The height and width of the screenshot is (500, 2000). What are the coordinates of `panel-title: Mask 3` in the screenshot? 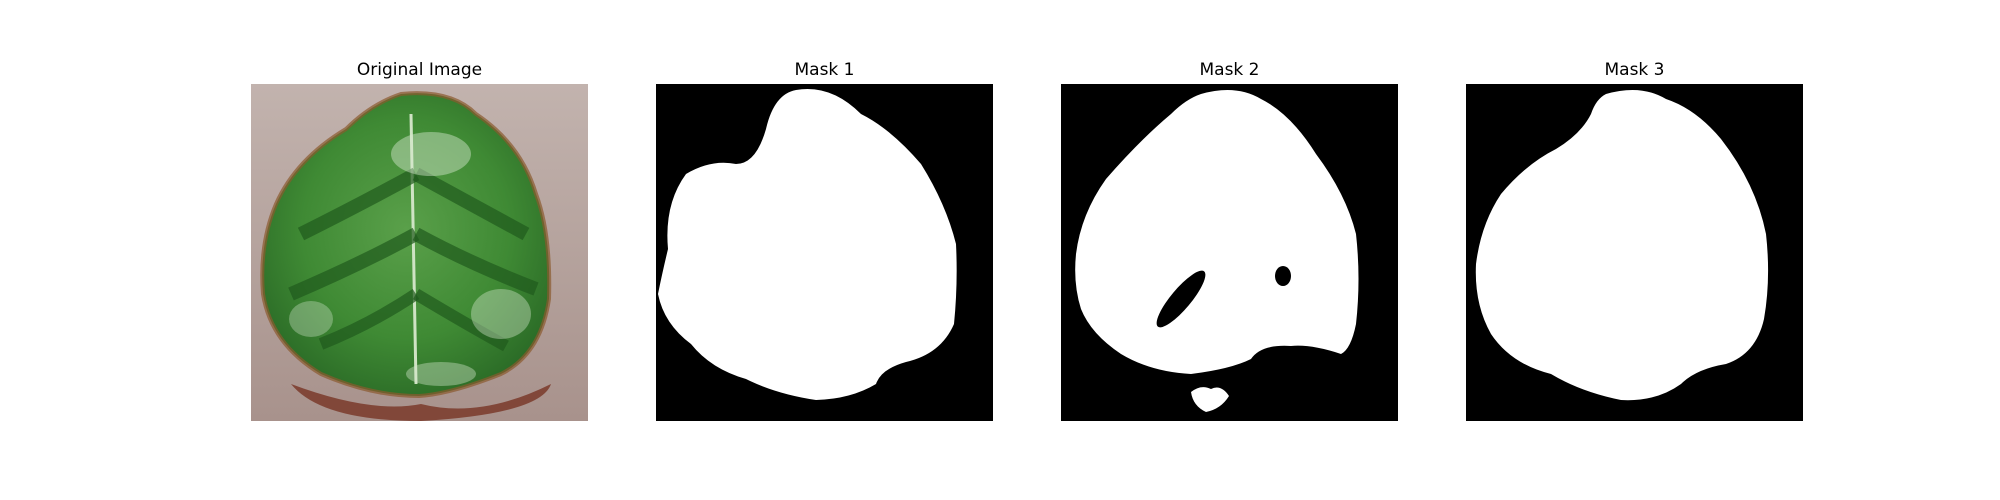 It's located at (1634, 70).